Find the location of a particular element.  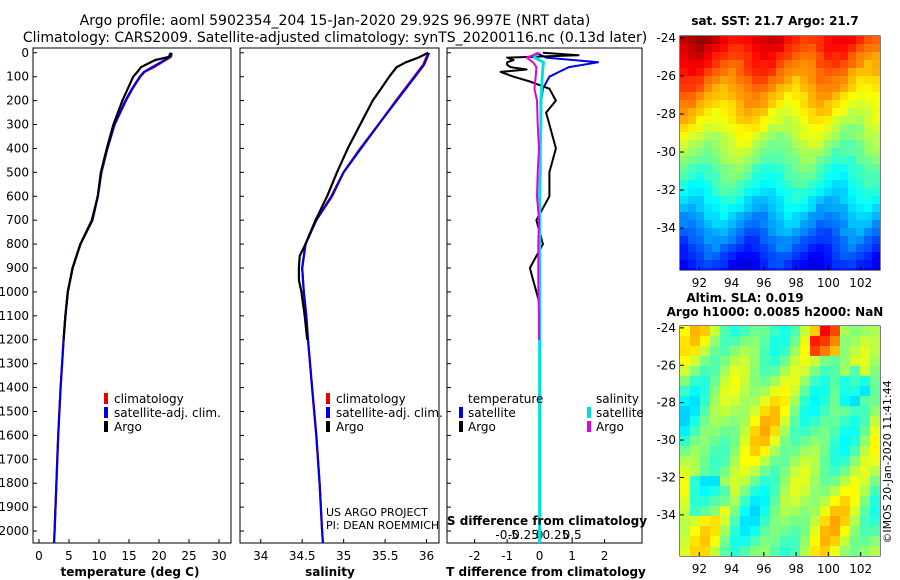

map-x-tick-label: 102 is located at coordinates (860, 569).